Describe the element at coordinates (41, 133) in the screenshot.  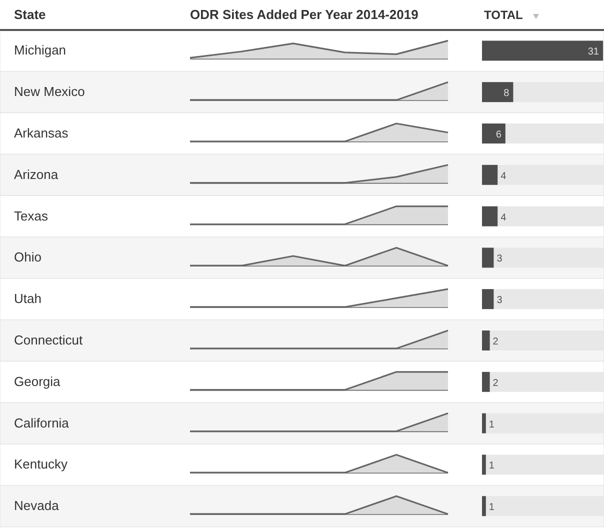
I see `y-tick-label: Arkansas` at that location.